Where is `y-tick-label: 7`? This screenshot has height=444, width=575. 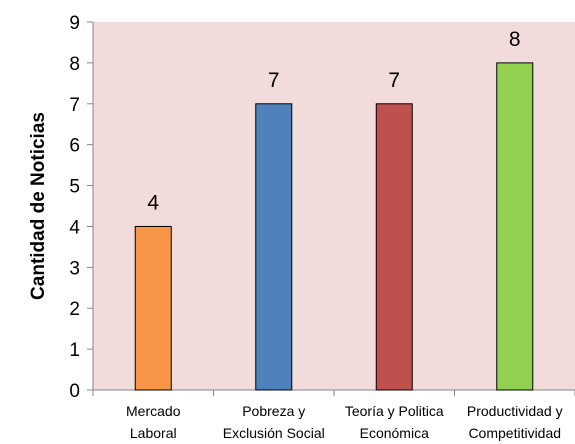 y-tick-label: 7 is located at coordinates (74, 105).